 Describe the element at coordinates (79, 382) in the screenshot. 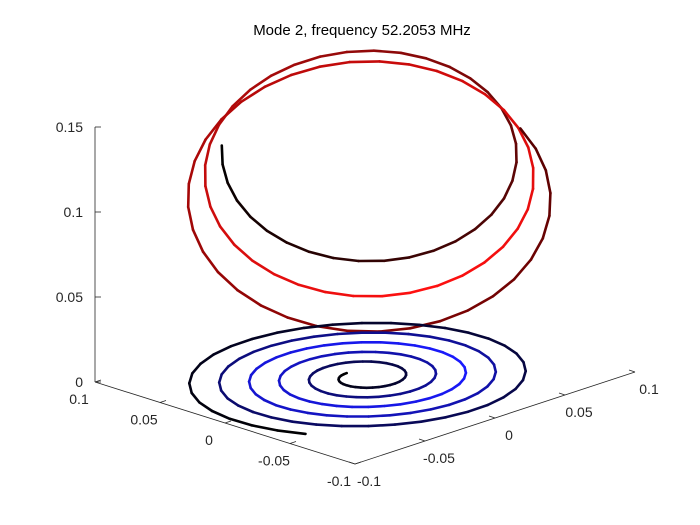

I see `z-tick-label: 0` at that location.